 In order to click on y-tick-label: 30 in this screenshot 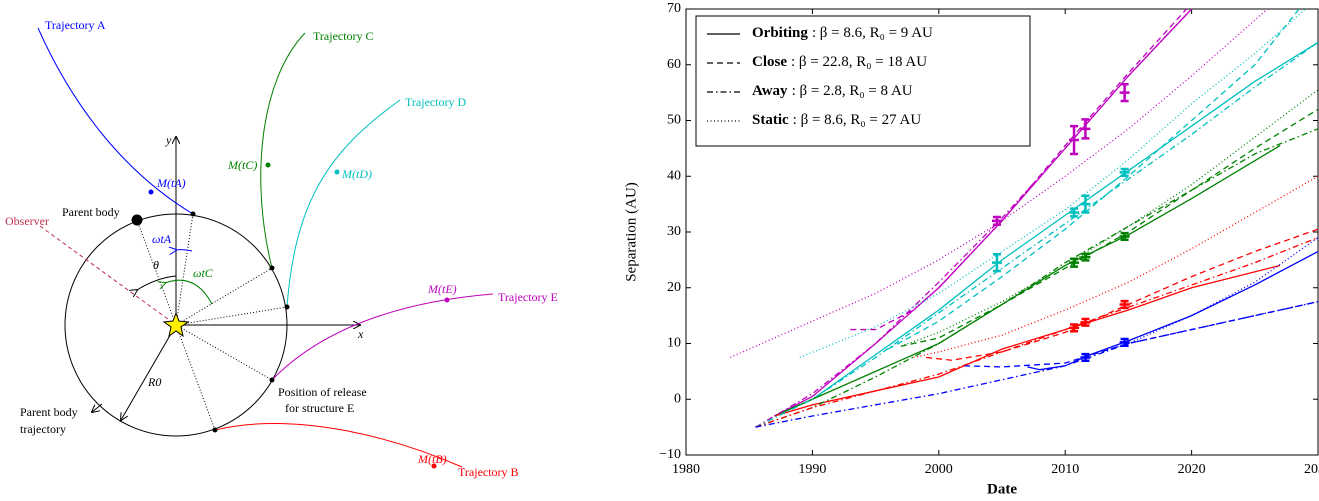, I will do `click(674, 231)`.